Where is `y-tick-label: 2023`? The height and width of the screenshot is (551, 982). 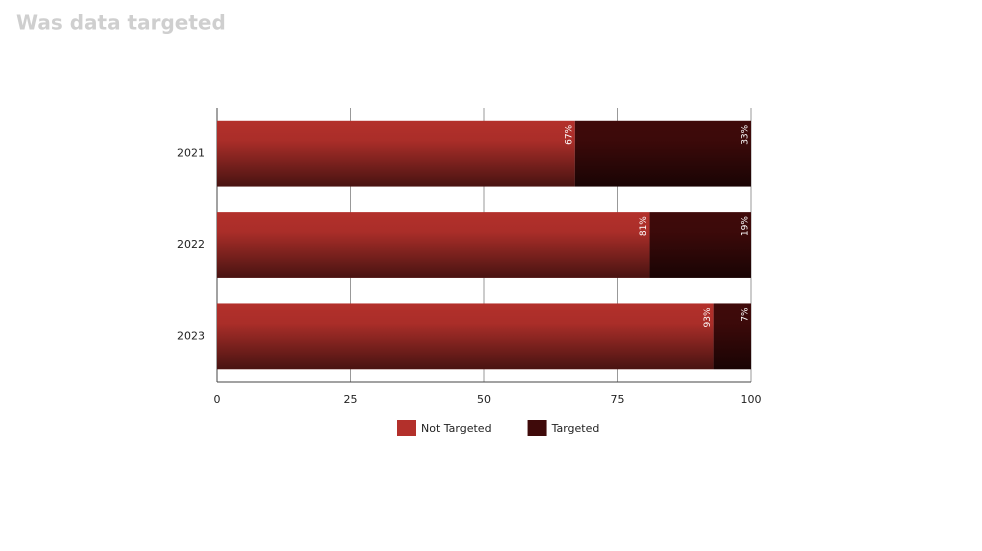 y-tick-label: 2023 is located at coordinates (191, 335).